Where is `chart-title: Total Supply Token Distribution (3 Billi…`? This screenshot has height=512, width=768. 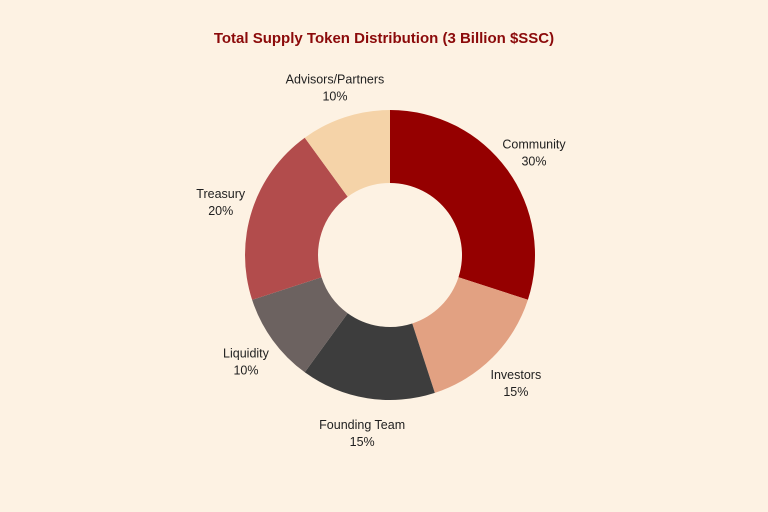 chart-title: Total Supply Token Distribution (3 Billi… is located at coordinates (384, 38).